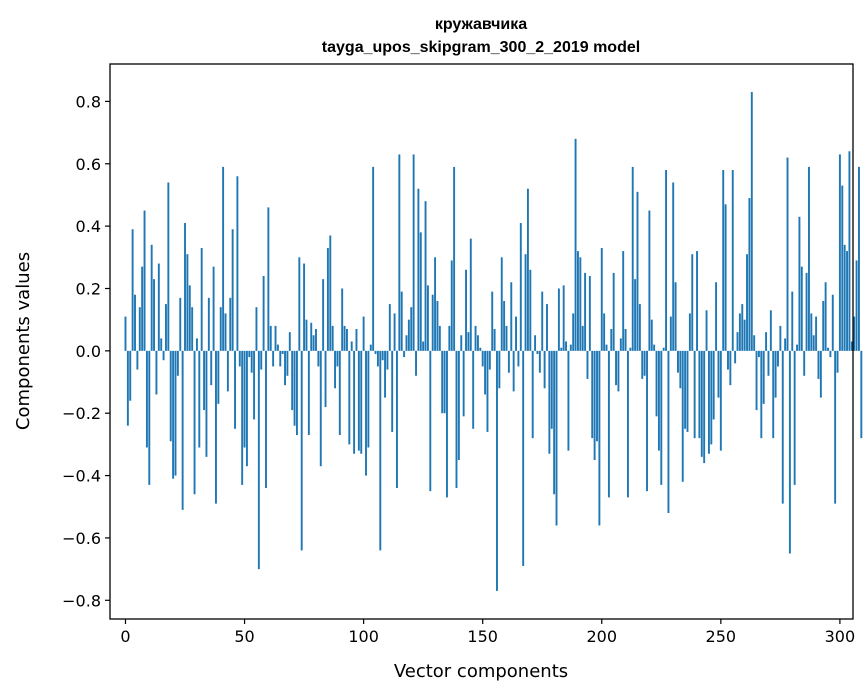 The image size is (867, 696). What do you see at coordinates (601, 636) in the screenshot?
I see `x-tick-label: 200` at bounding box center [601, 636].